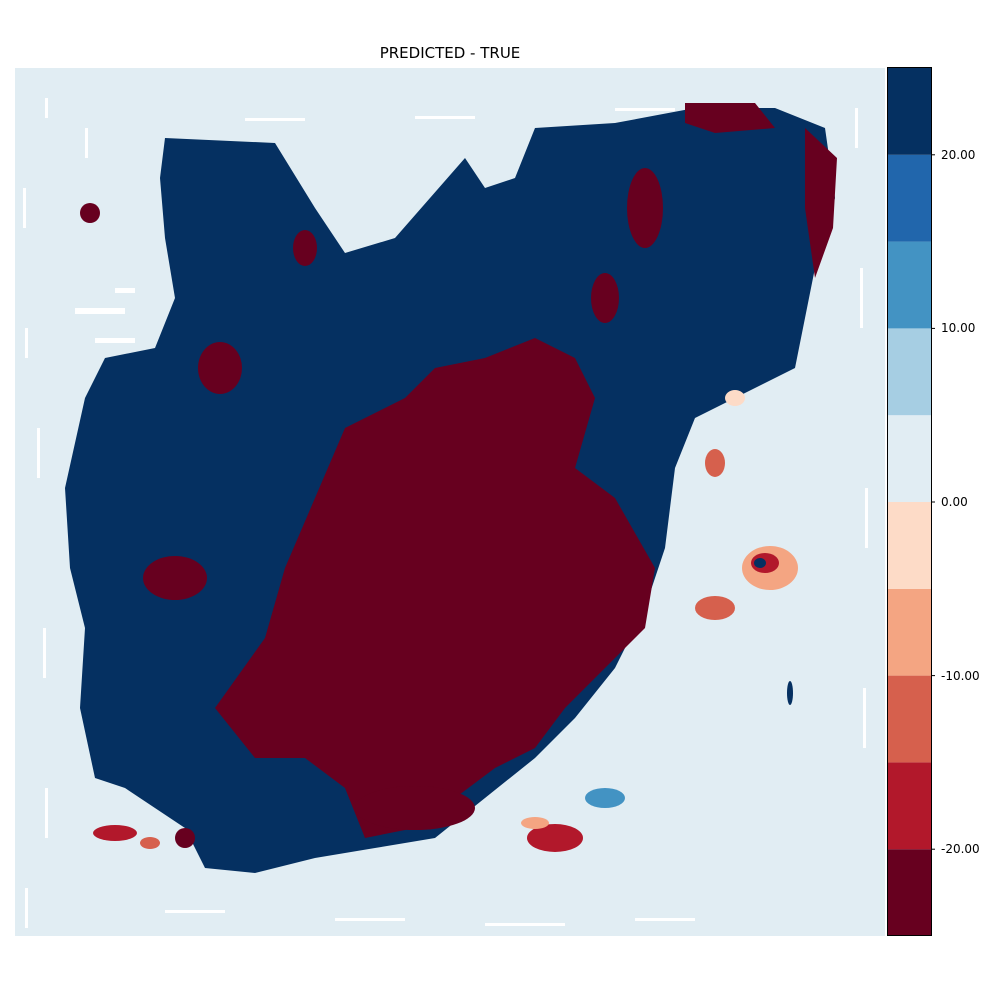 The height and width of the screenshot is (1000, 1000). What do you see at coordinates (958, 328) in the screenshot?
I see `colorbar-tick-label: 10.00` at bounding box center [958, 328].